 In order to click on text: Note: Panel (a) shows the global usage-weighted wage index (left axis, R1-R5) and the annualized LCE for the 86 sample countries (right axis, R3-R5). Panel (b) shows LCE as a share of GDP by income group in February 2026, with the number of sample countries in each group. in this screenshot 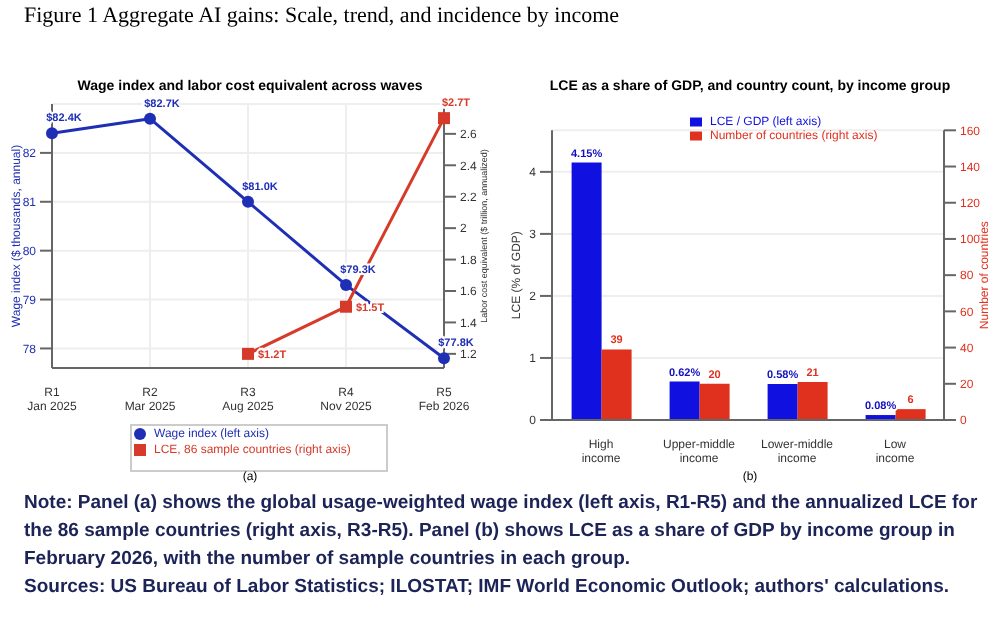, I will do `click(502, 532)`.